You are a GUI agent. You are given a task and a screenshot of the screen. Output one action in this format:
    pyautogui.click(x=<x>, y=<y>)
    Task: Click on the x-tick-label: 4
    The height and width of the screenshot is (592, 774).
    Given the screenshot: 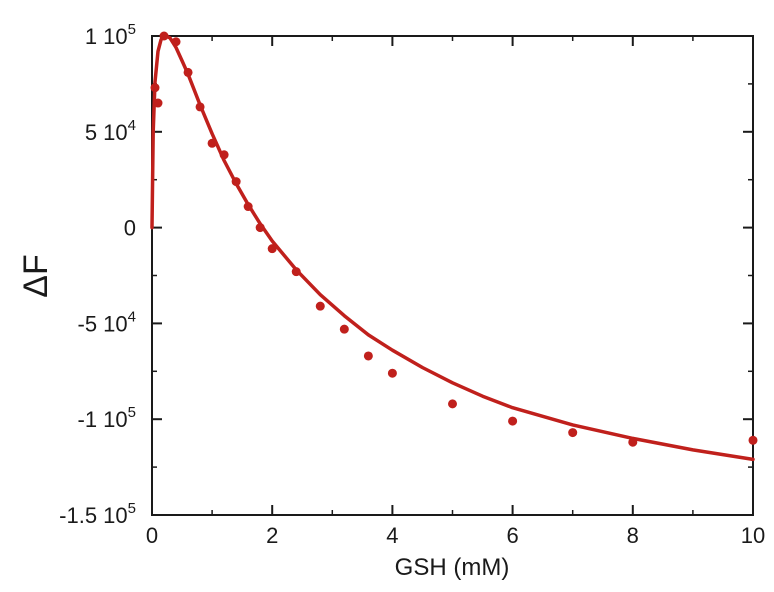 What is the action you would take?
    pyautogui.click(x=392, y=535)
    